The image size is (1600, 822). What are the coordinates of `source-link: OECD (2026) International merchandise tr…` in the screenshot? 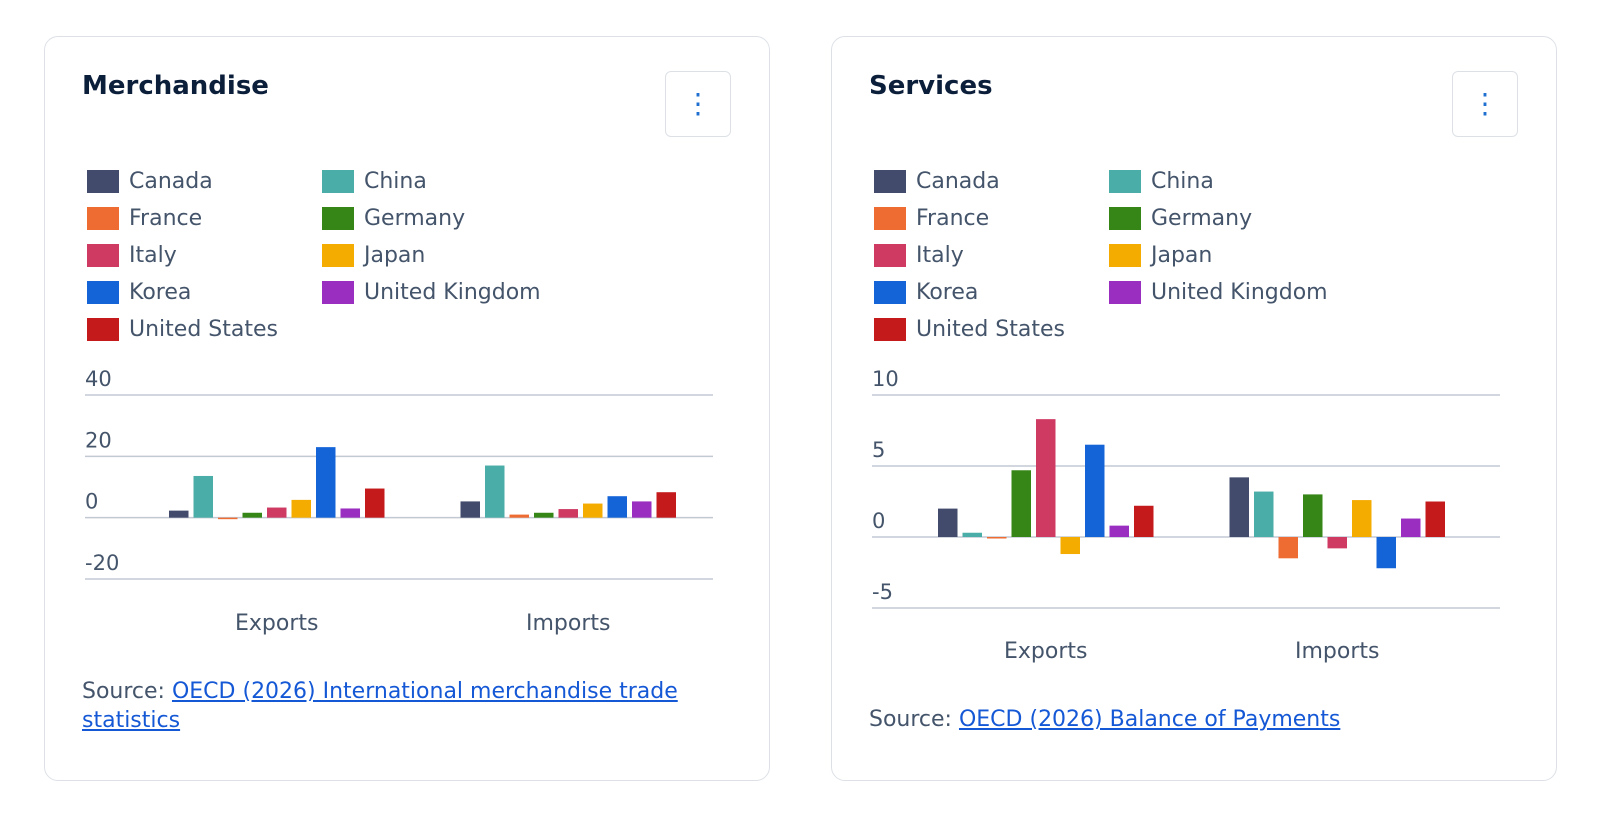 It's located at (380, 706).